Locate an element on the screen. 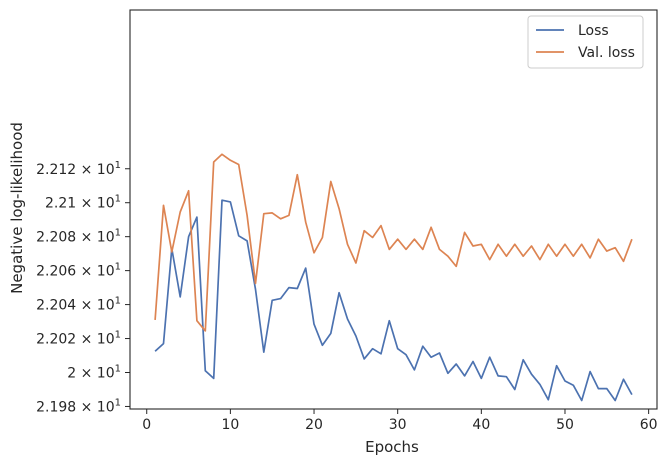 This screenshot has height=463, width=666. x-tick-label: 10 is located at coordinates (230, 425).